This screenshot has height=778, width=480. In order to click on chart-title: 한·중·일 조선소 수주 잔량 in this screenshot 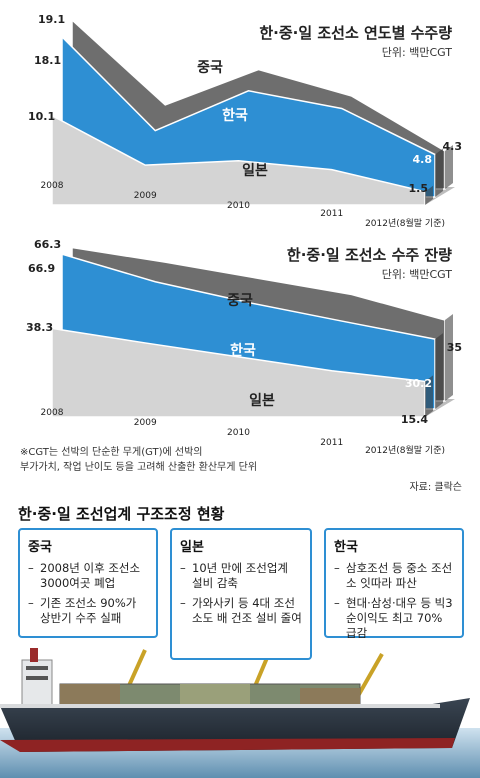, I will do `click(369, 255)`.